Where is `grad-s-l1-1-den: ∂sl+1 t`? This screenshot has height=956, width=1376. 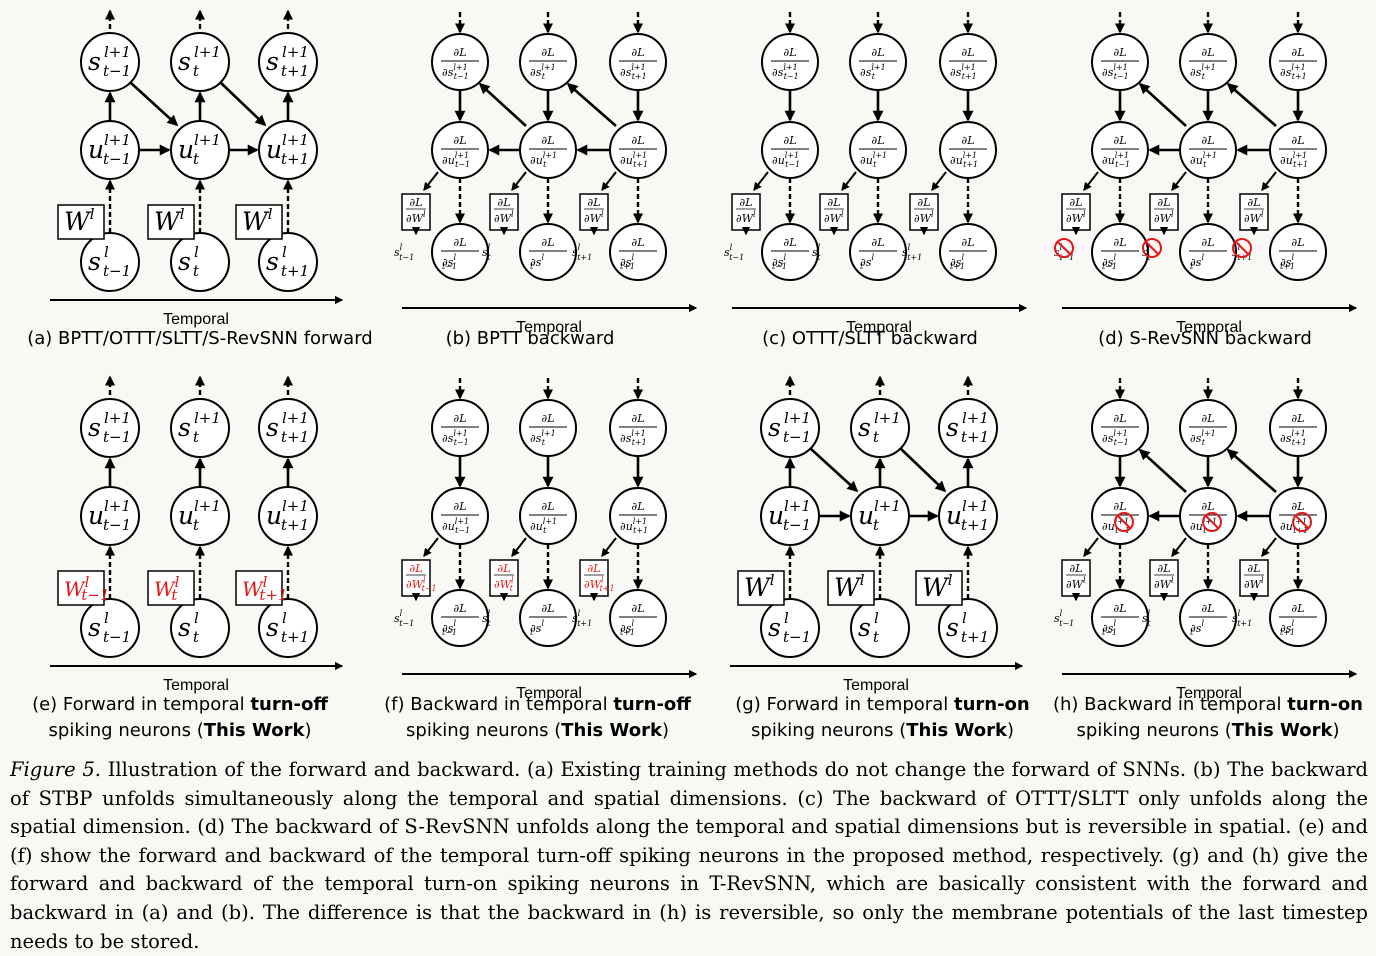
grad-s-l1-1-den: ∂sl+1 t is located at coordinates (873, 72).